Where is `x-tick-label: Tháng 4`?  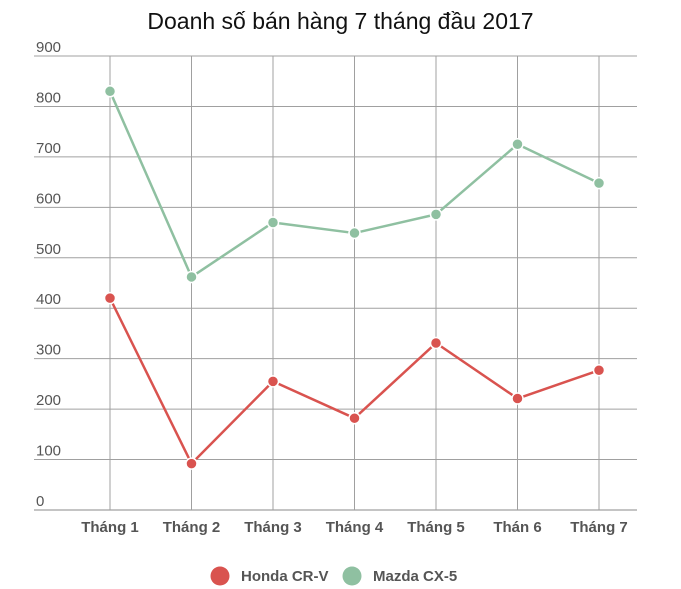 x-tick-label: Tháng 4 is located at coordinates (355, 527).